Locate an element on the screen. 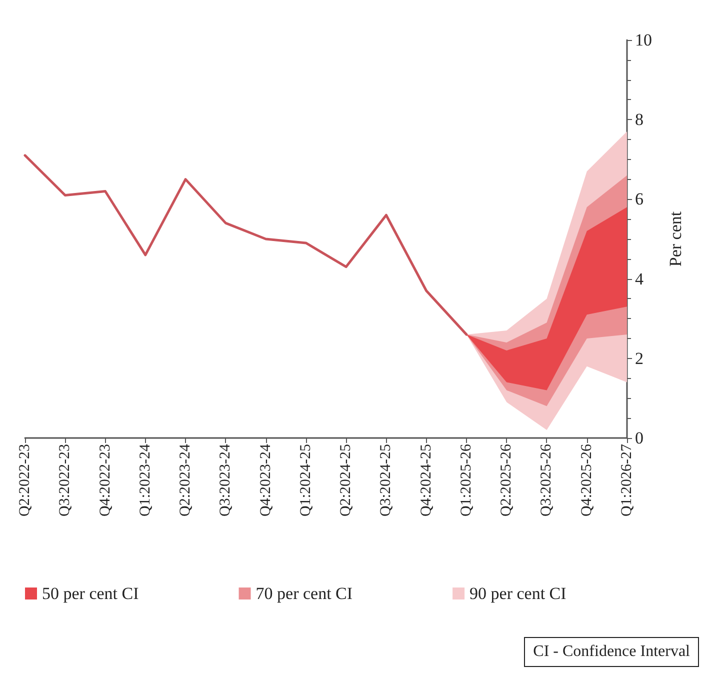 This screenshot has height=673, width=713. x-tick-label: Q1:2023-24 is located at coordinates (145, 480).